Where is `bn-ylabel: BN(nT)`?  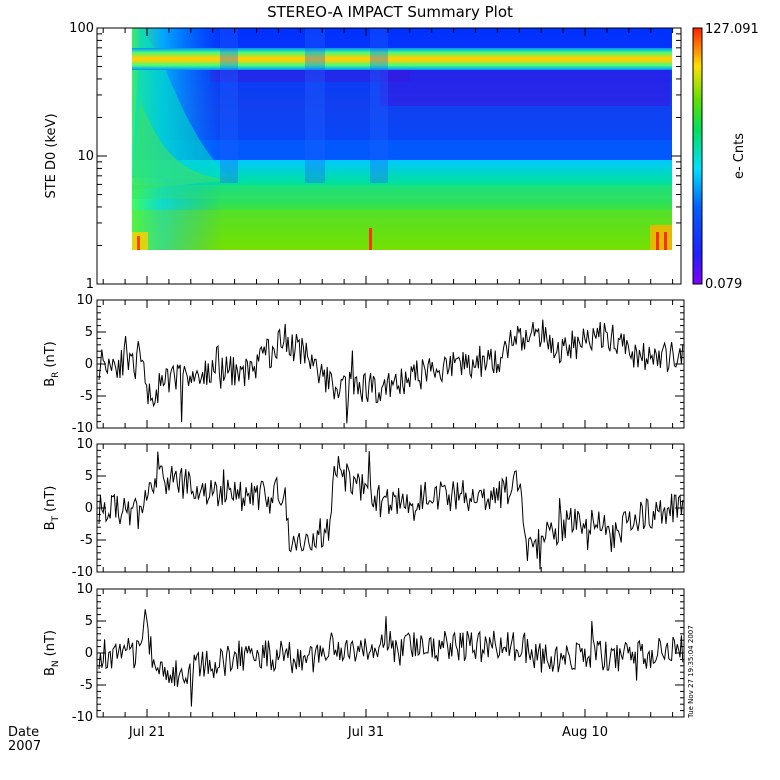 bn-ylabel: BN(nT) is located at coordinates (52, 653).